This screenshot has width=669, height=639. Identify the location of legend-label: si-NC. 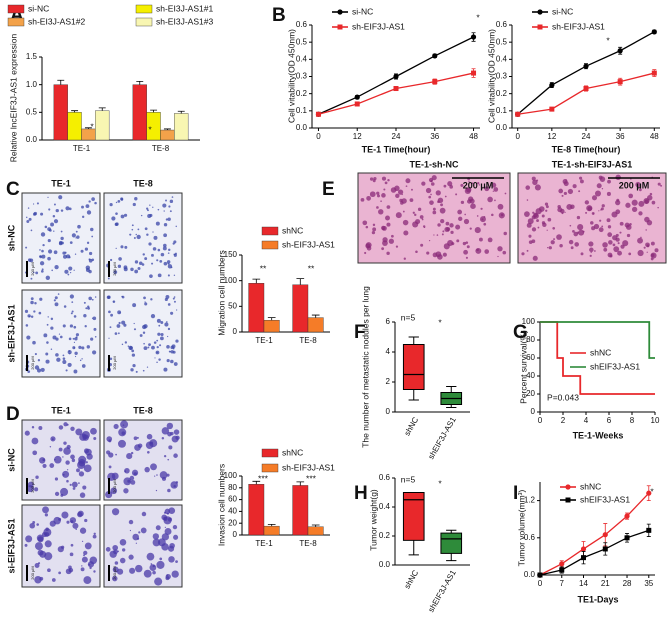
(38, 8).